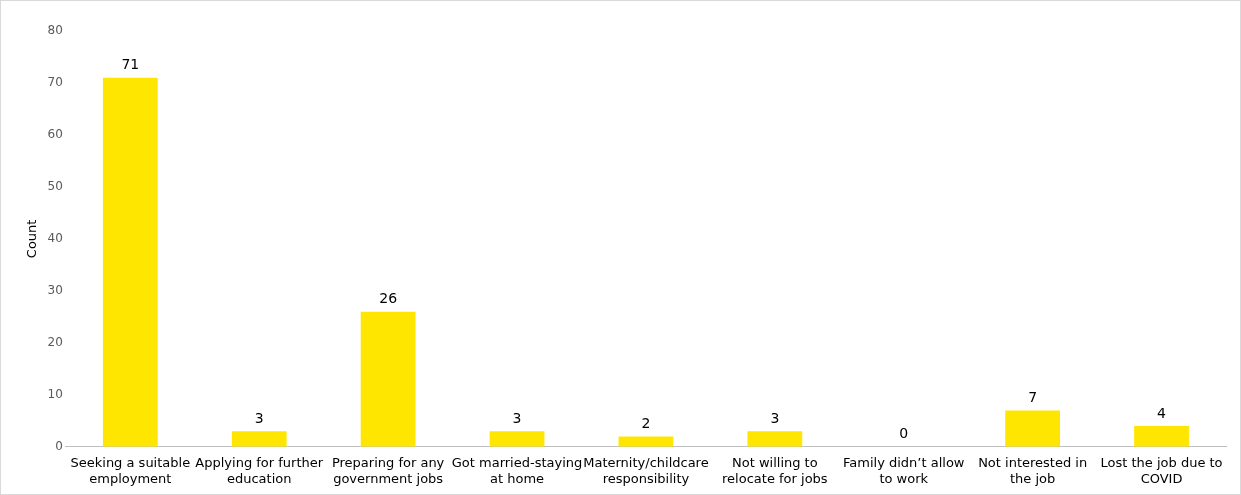  I want to click on x-tick-label: Not interested in the job, so click(1033, 470).